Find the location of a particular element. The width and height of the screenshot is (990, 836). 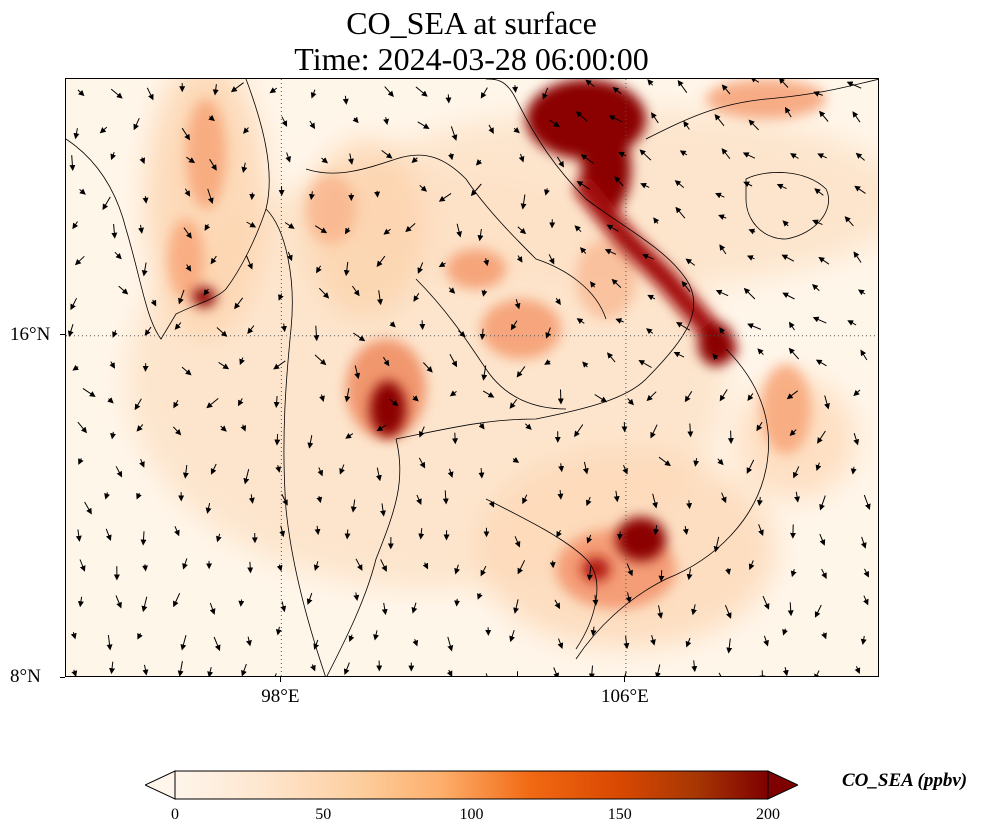

colorbar-tick-label: 50 is located at coordinates (323, 814).